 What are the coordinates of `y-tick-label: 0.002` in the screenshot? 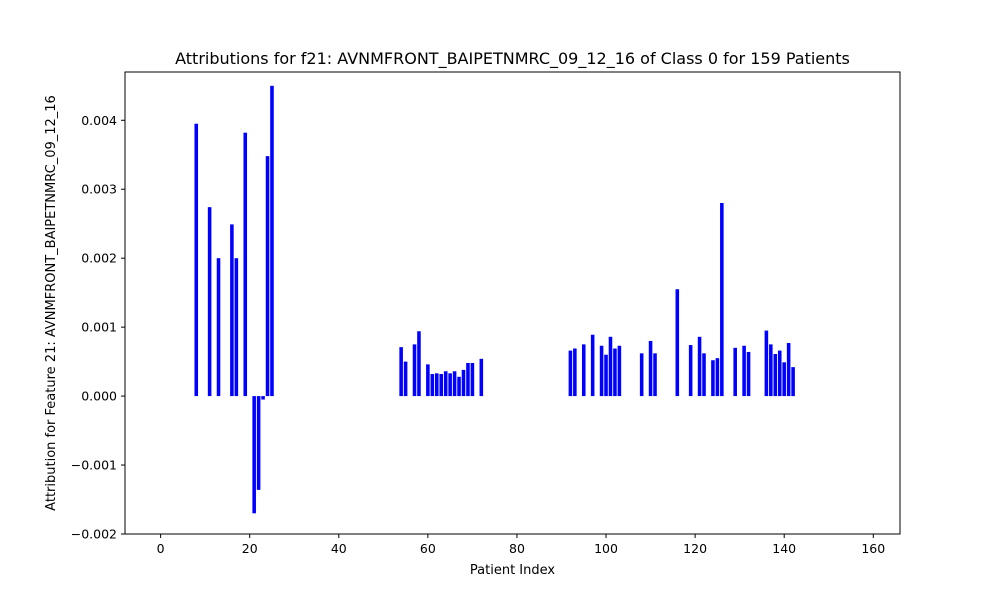 It's located at (99, 258).